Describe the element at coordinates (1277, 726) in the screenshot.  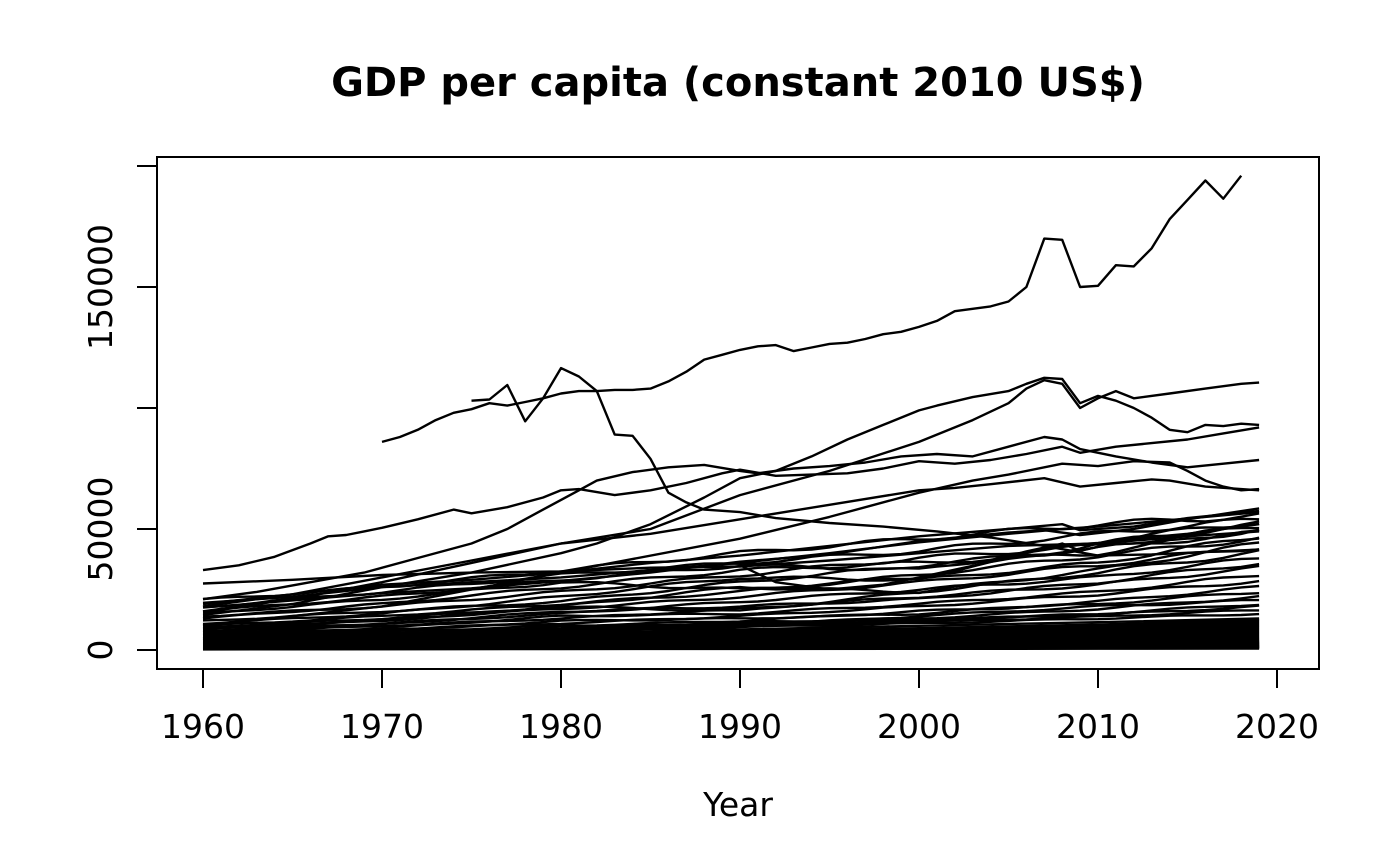
I see `x-tick-label-2020: 2020` at that location.